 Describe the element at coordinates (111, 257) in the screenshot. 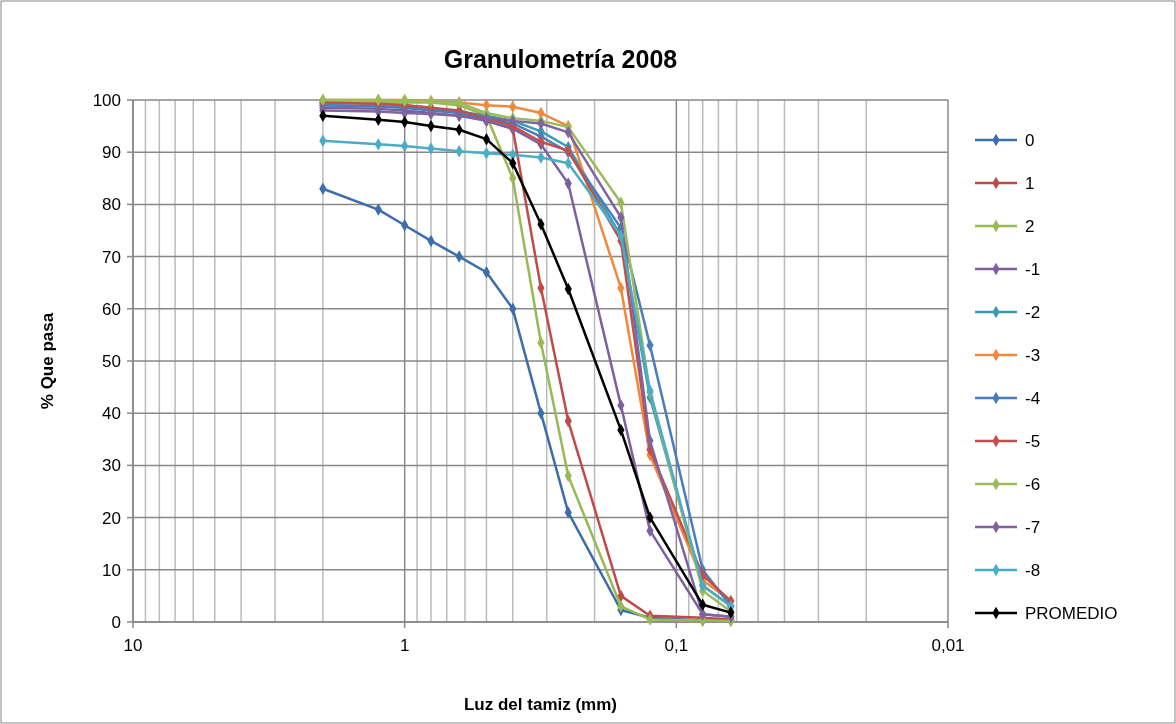

I see `y-tick-label: 70` at that location.